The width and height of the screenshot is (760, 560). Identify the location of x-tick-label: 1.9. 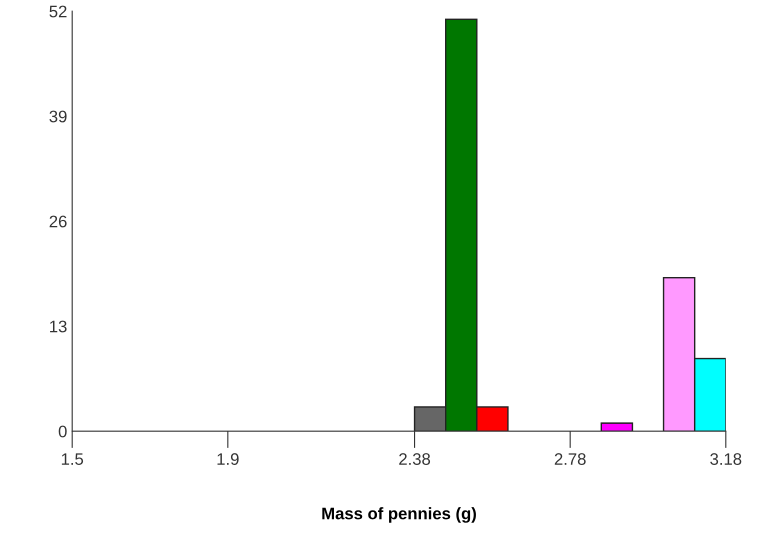
(228, 459).